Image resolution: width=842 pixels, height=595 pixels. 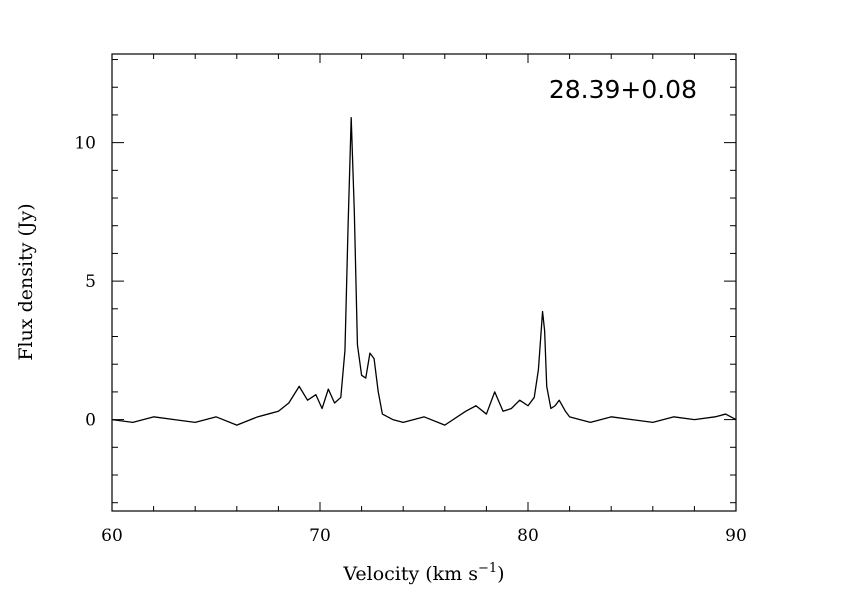 I want to click on x-tick-label: 90, so click(x=736, y=536).